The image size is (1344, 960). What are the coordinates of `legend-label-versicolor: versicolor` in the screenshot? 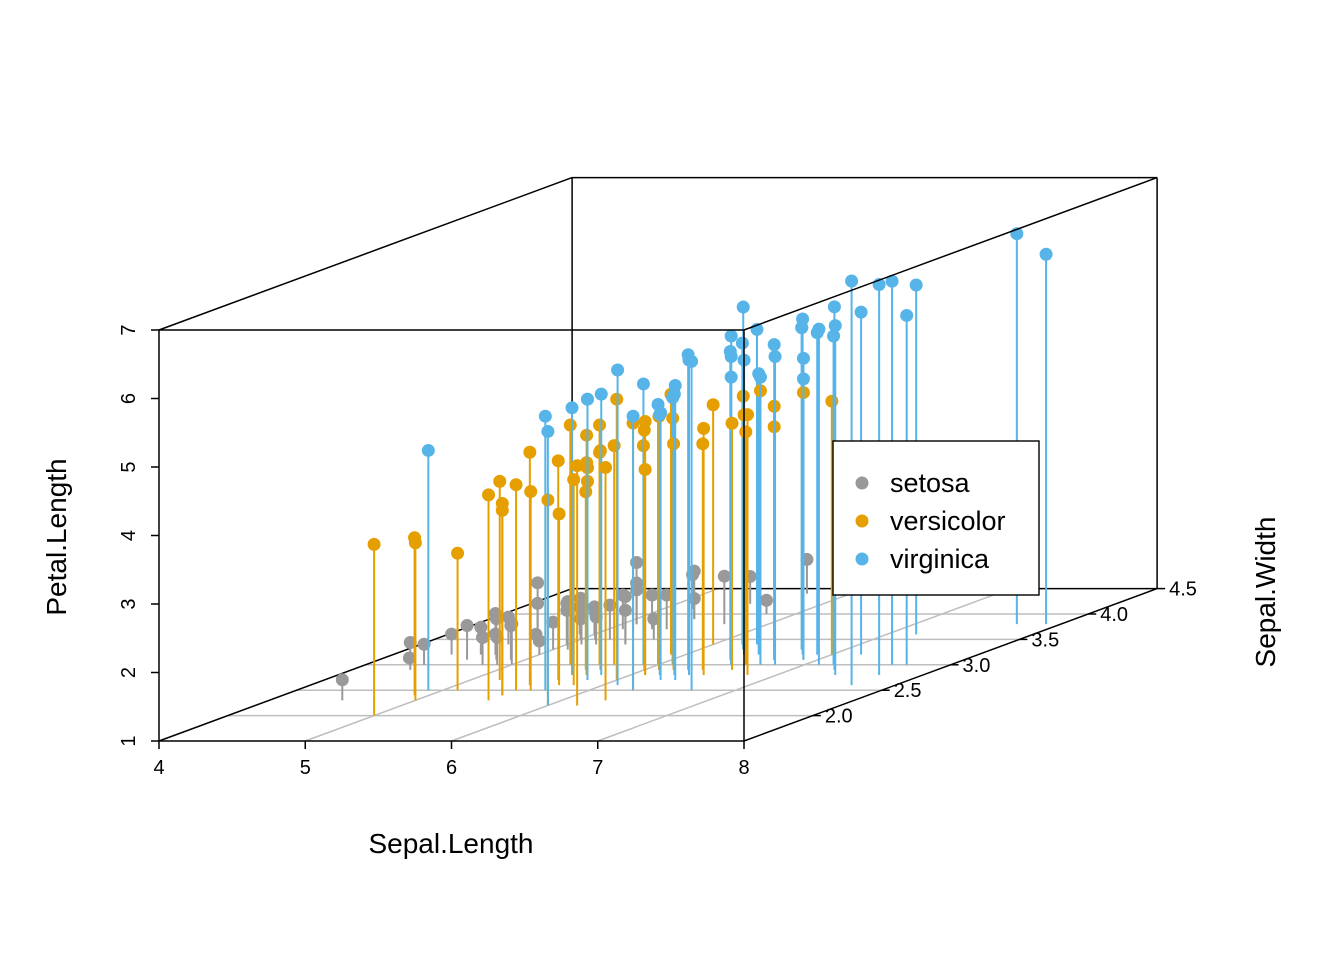 It's located at (948, 521).